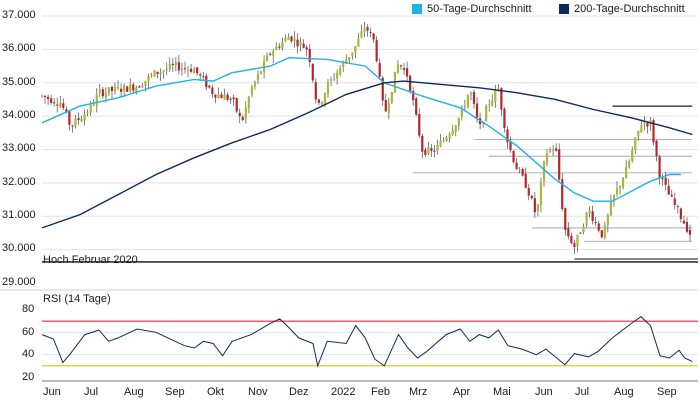  Describe the element at coordinates (28, 332) in the screenshot. I see `rsi-y-tick-label: 60` at that location.